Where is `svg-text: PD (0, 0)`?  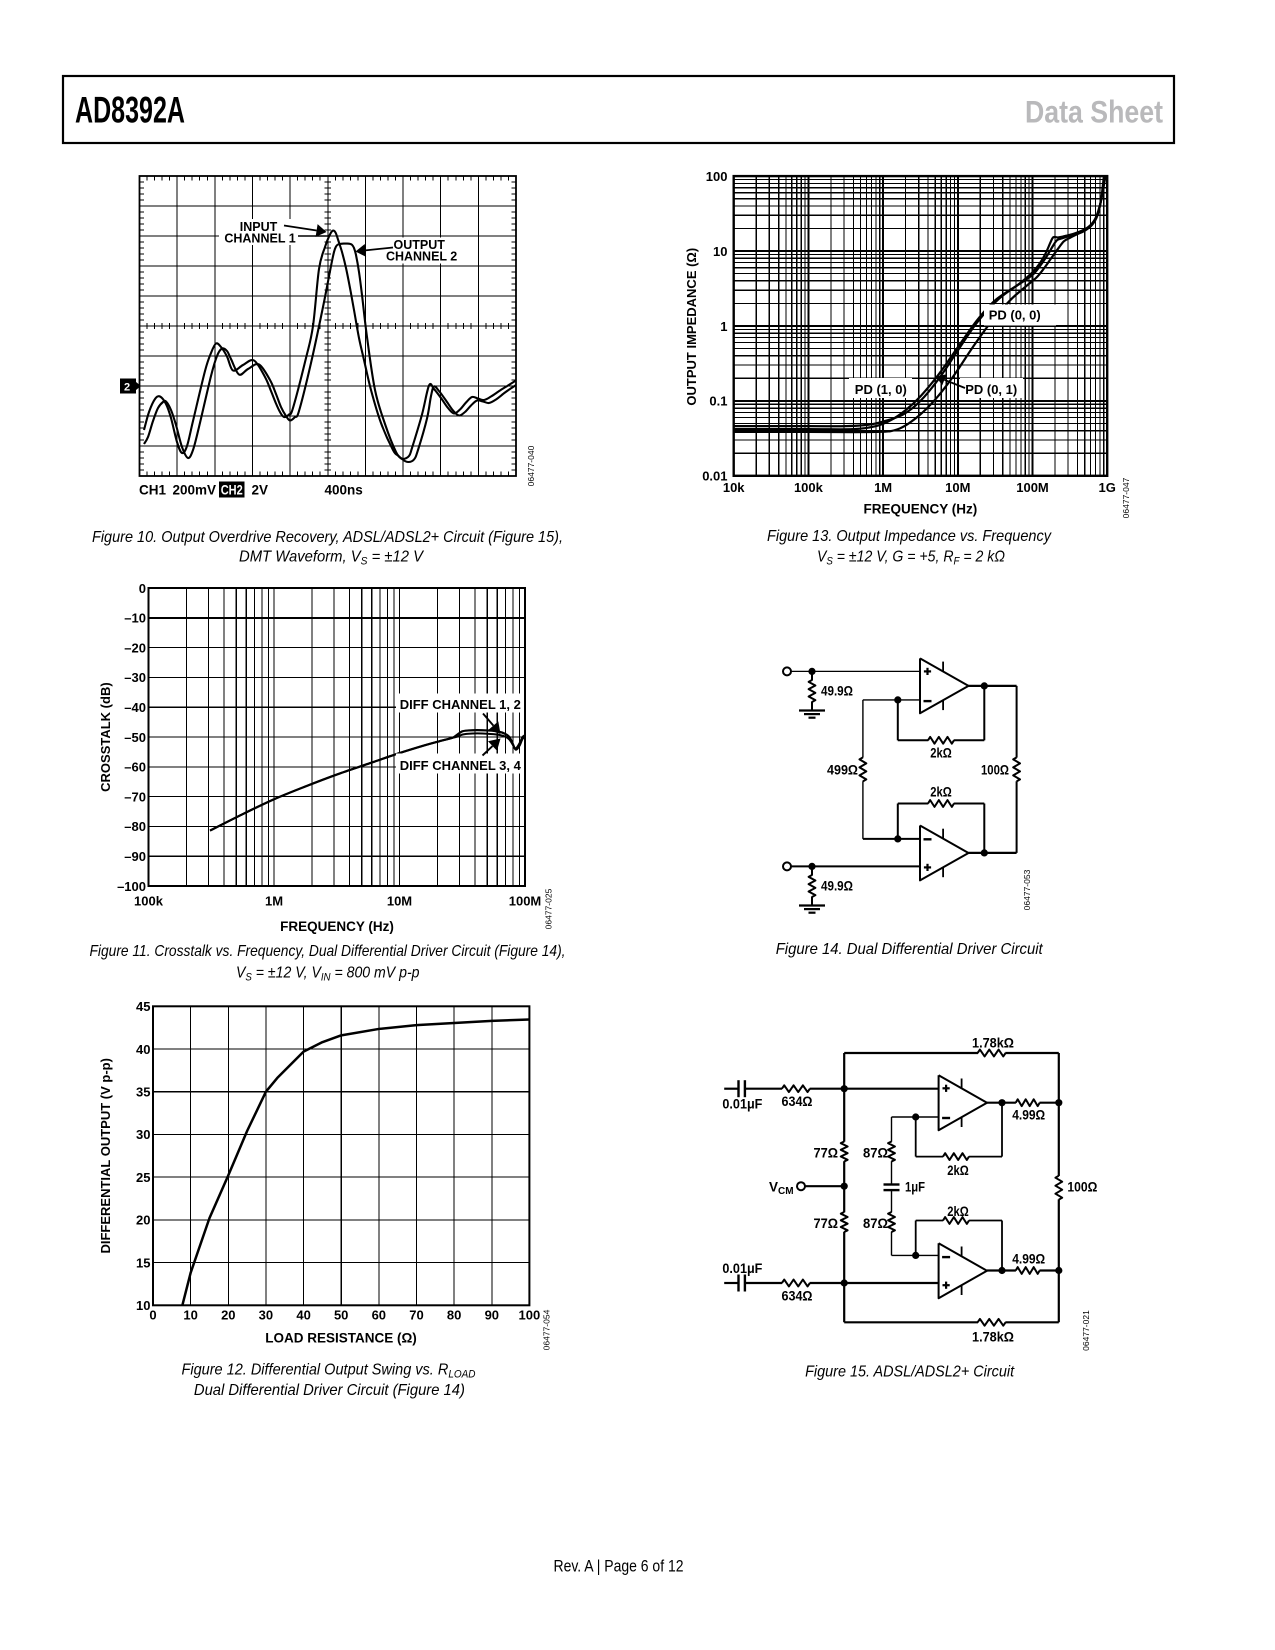
svg-text: PD (0, 0) is located at coordinates (1015, 315).